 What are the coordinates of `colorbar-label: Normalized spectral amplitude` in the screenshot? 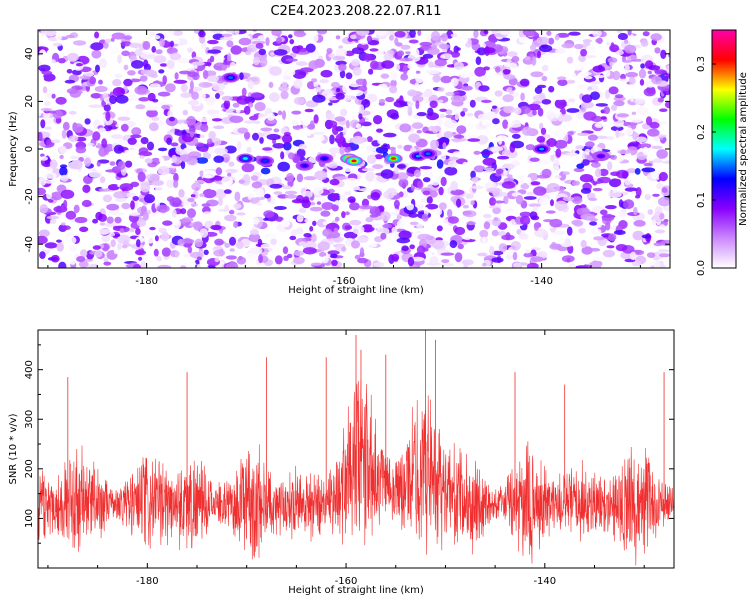 It's located at (743, 149).